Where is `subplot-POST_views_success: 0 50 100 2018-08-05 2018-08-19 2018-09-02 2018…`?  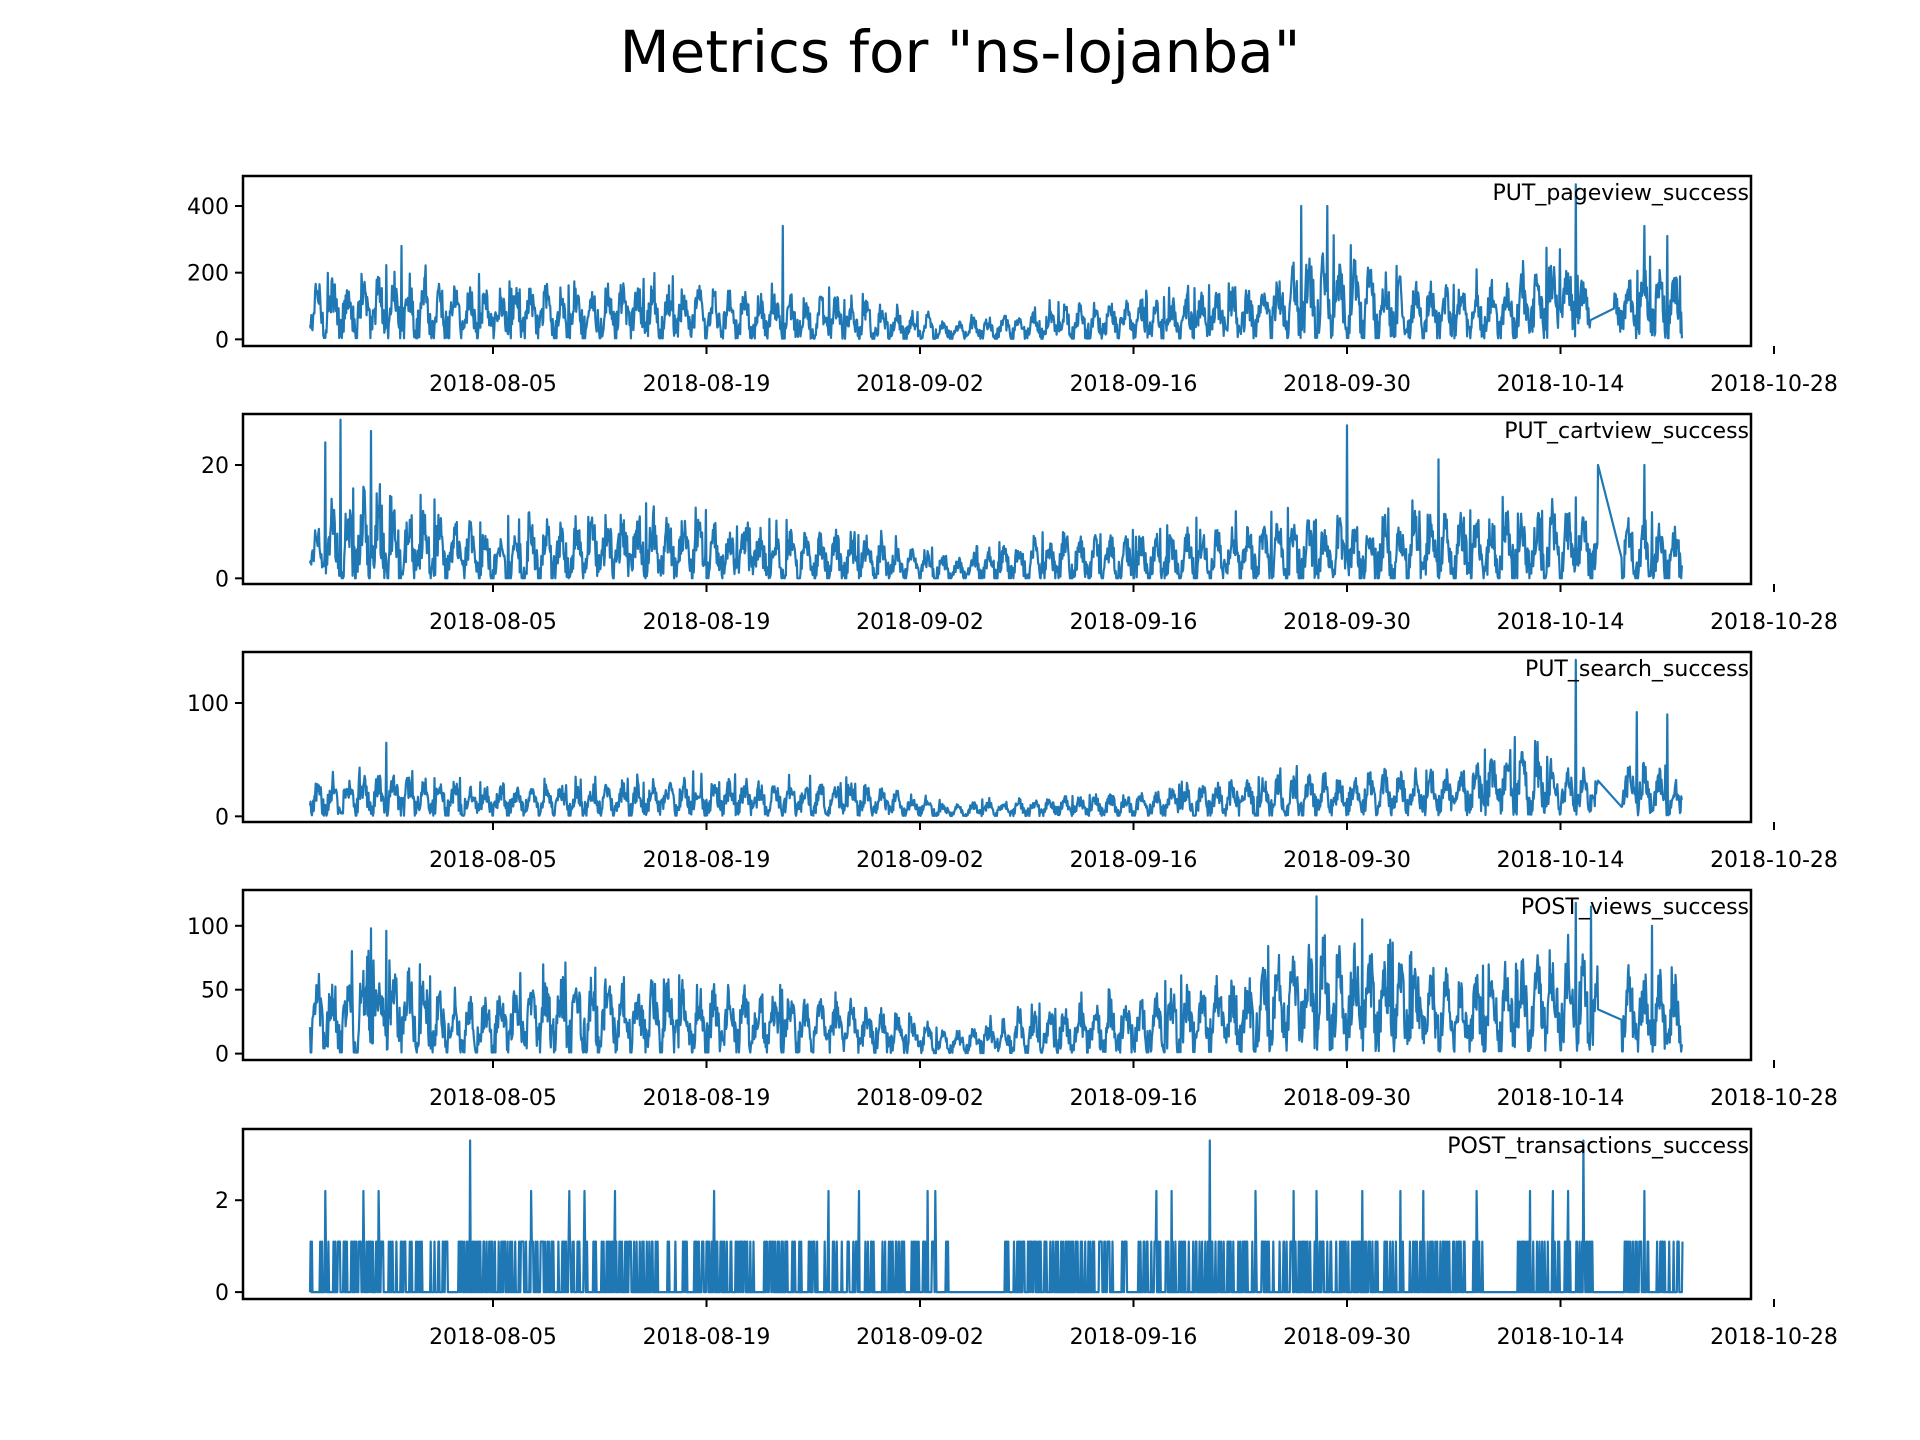
subplot-POST_views_success: 0 50 100 2018-08-05 2018-08-19 2018-09-02 2018… is located at coordinates (1012, 999).